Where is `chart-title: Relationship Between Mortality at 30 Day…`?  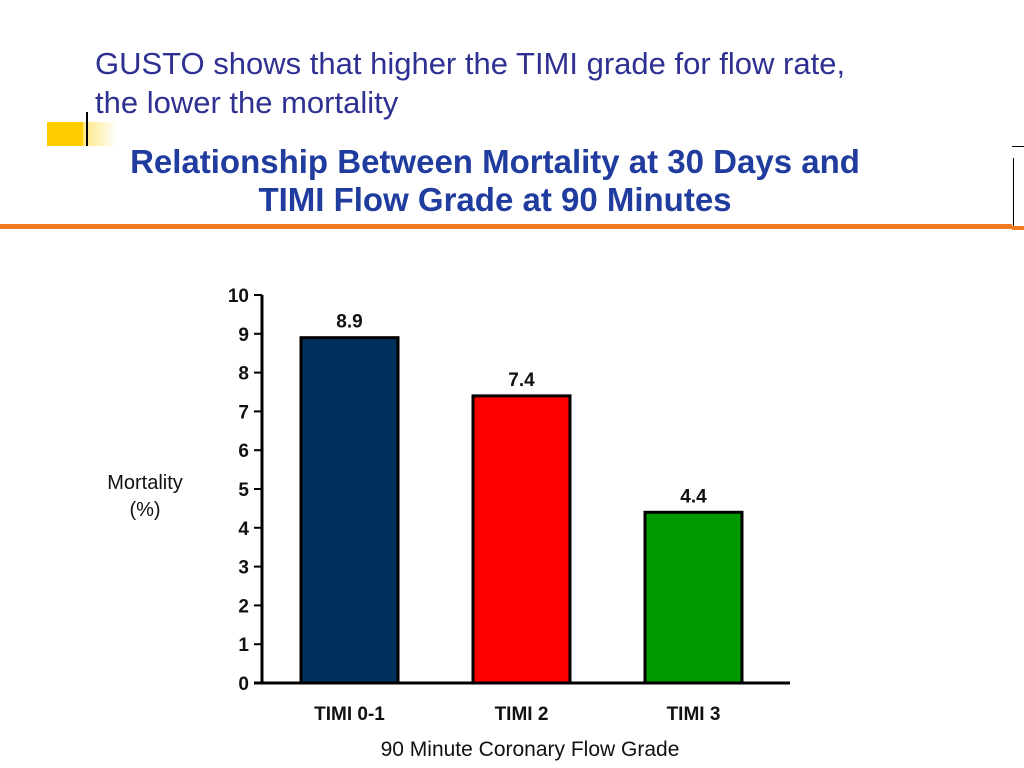
chart-title: Relationship Between Mortality at 30 Day… is located at coordinates (495, 181).